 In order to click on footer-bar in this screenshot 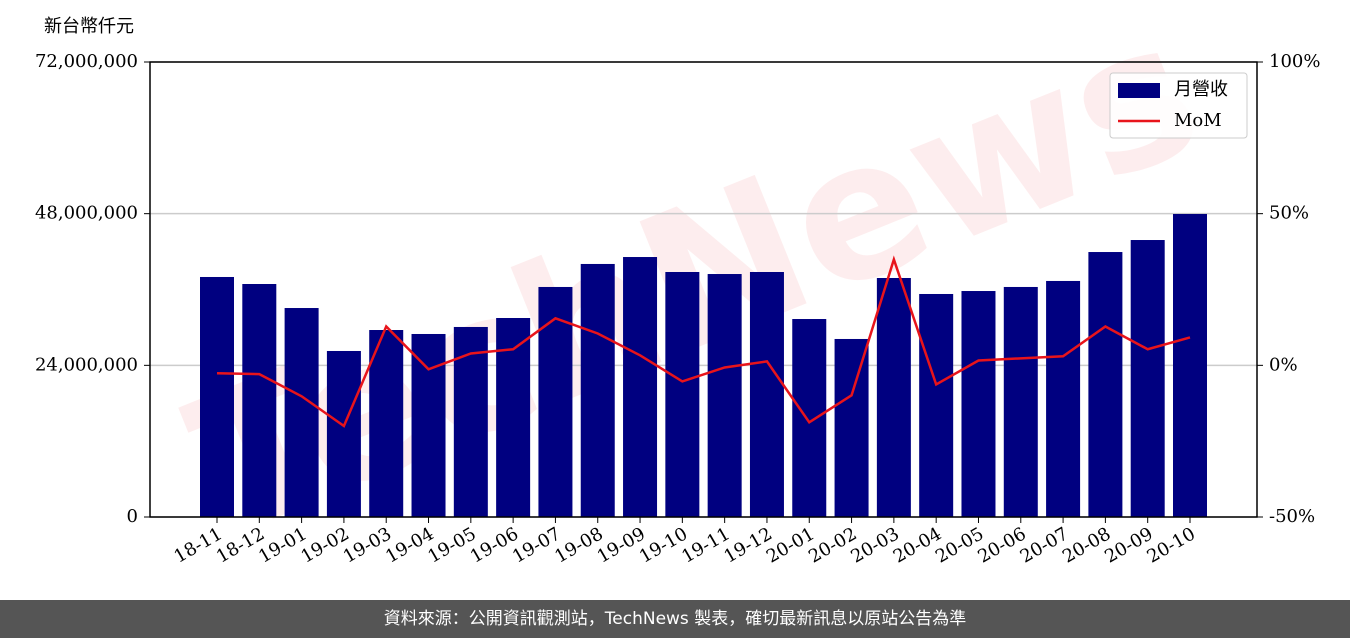, I will do `click(675, 619)`.